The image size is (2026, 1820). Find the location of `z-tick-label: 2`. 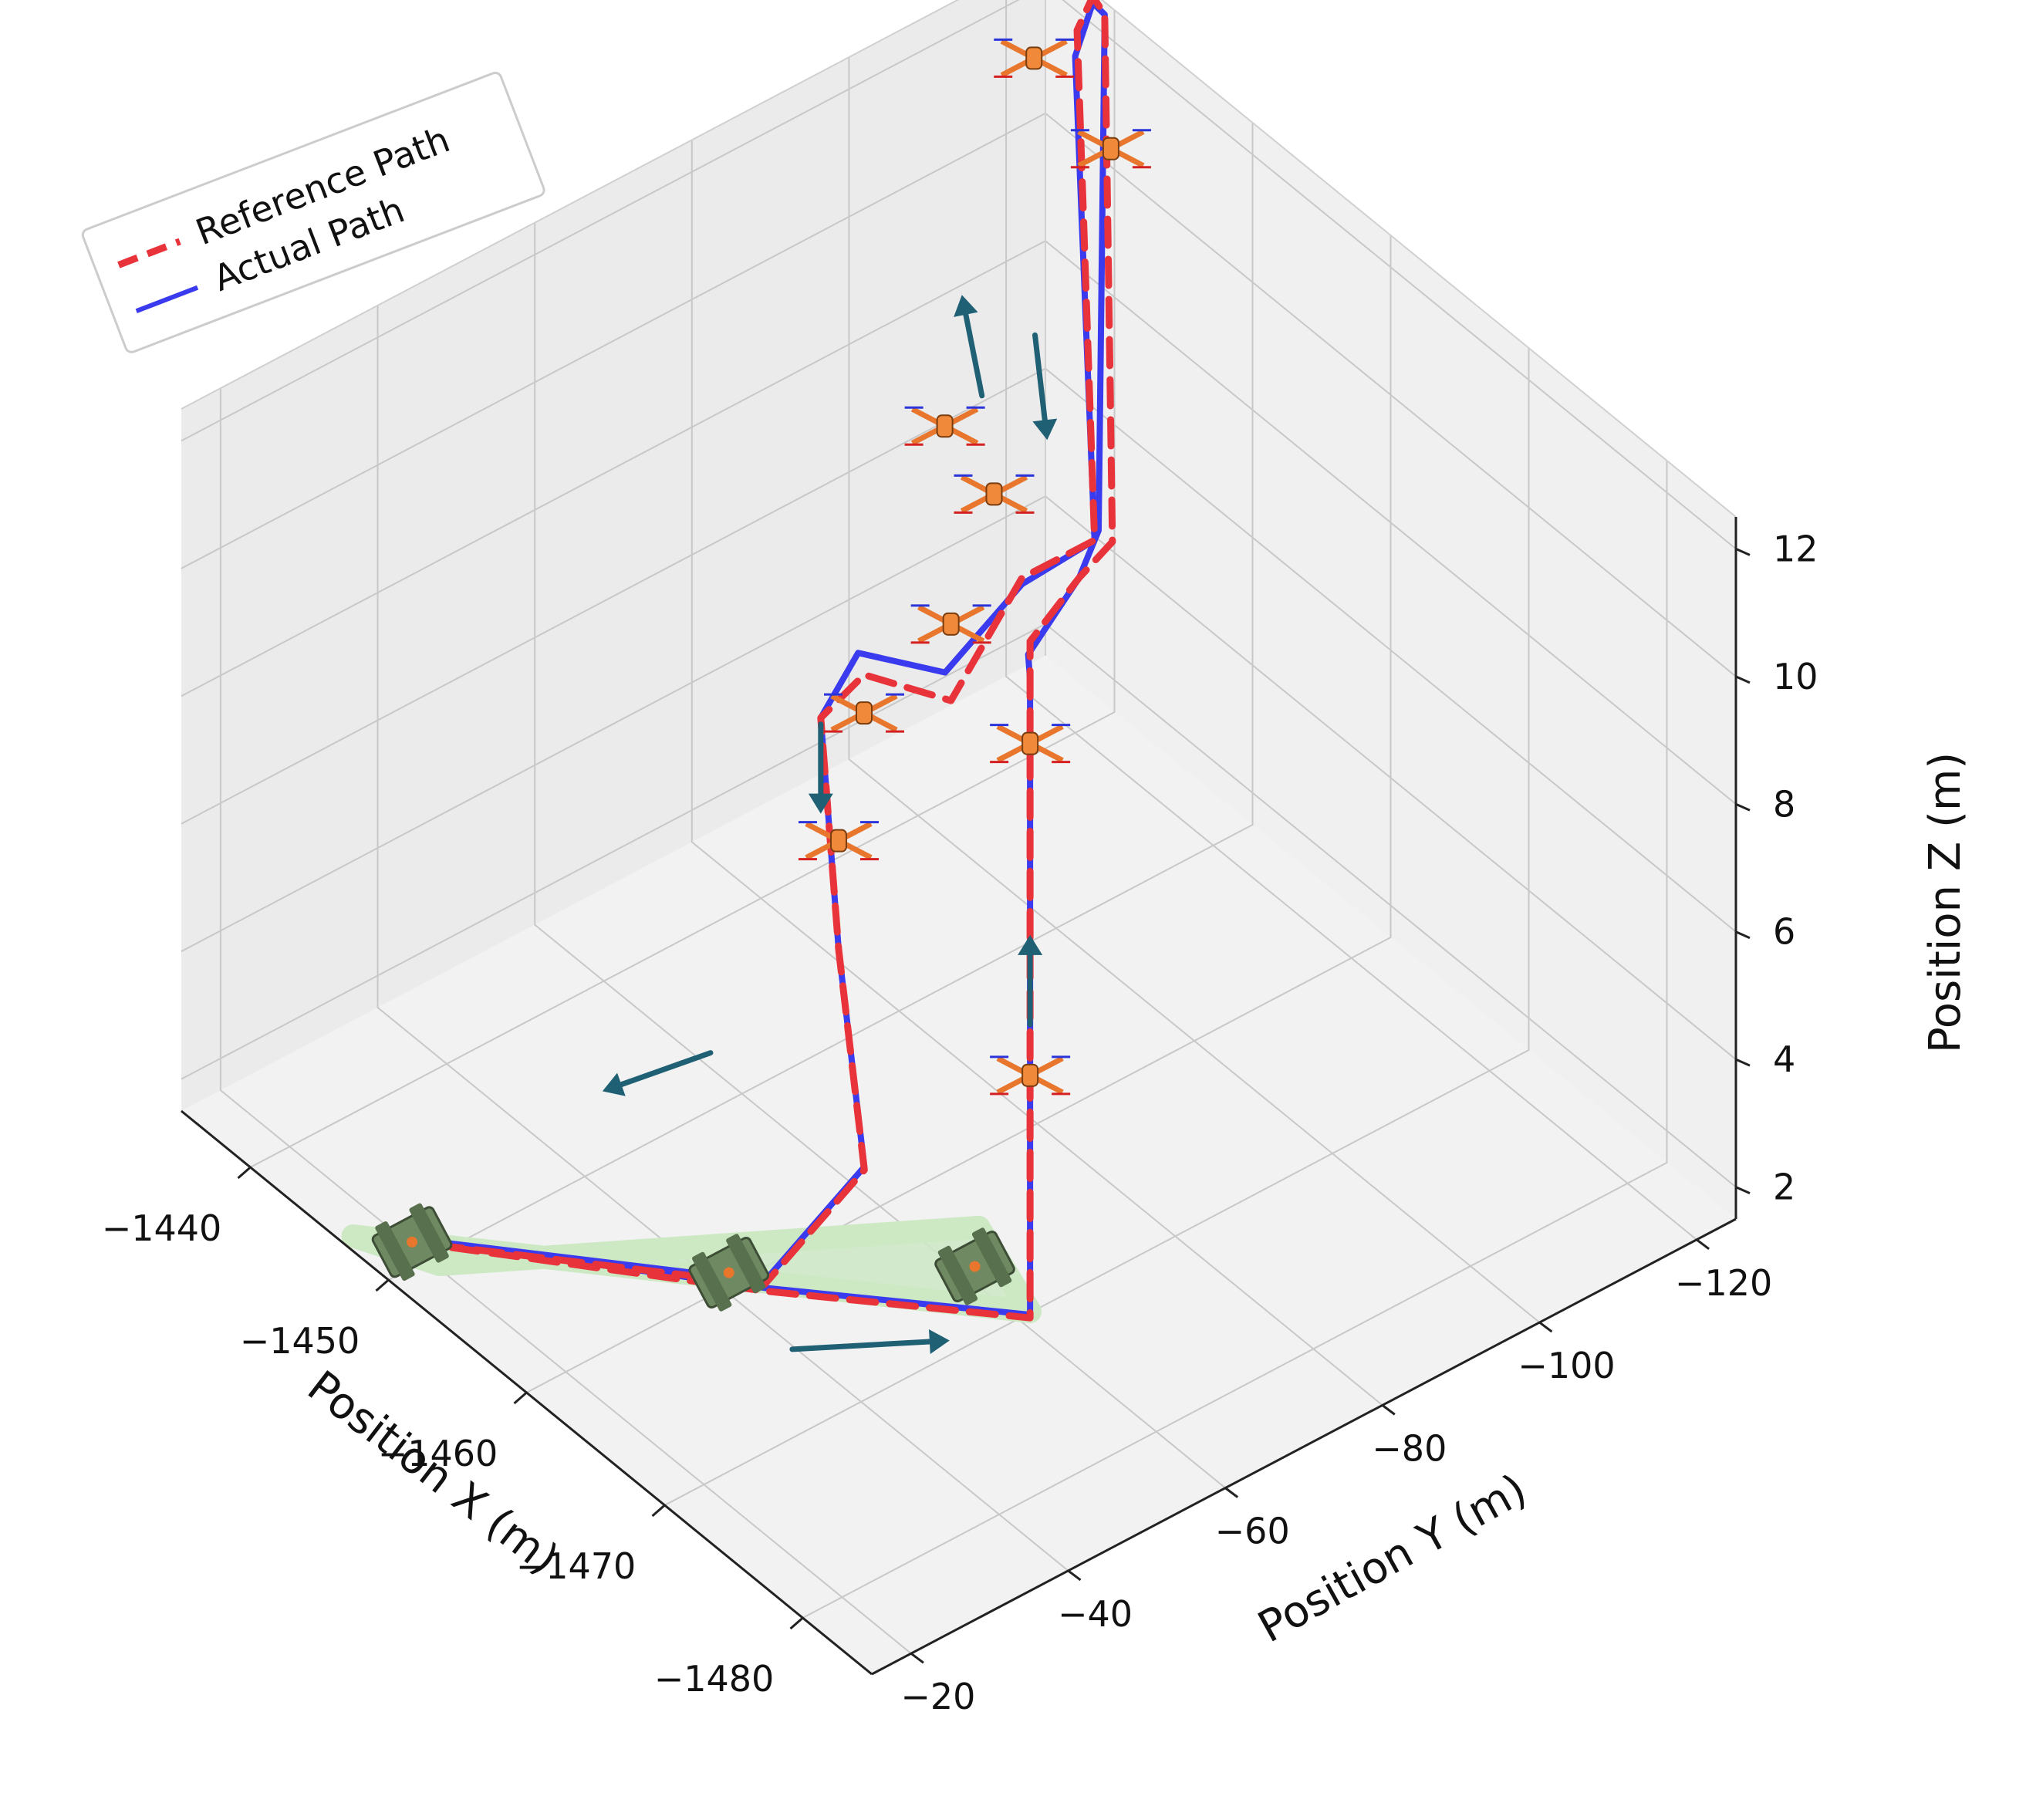

z-tick-label: 2 is located at coordinates (1784, 1187).